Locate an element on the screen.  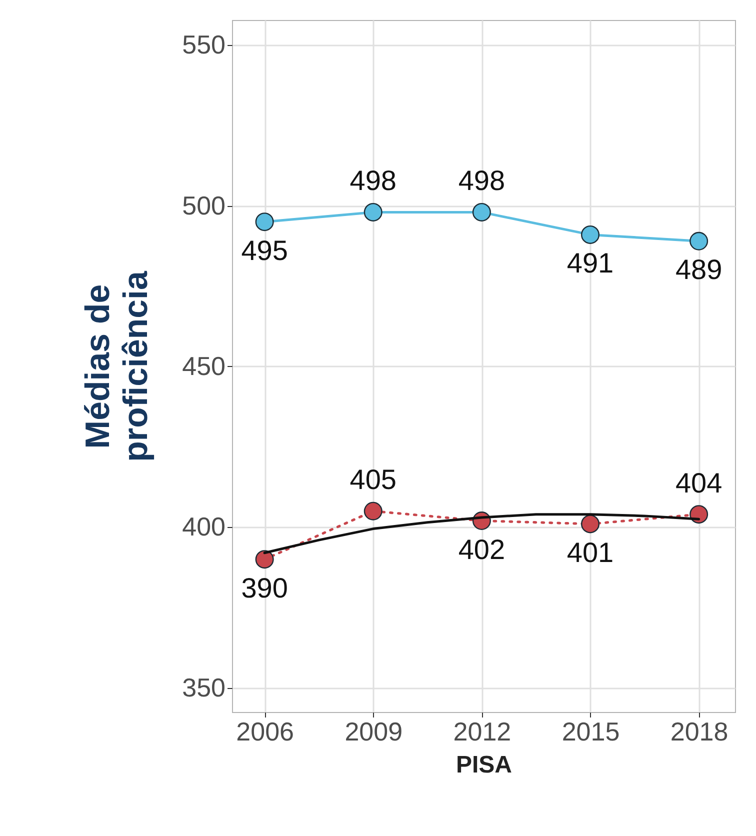
data-label: 401 is located at coordinates (590, 552).